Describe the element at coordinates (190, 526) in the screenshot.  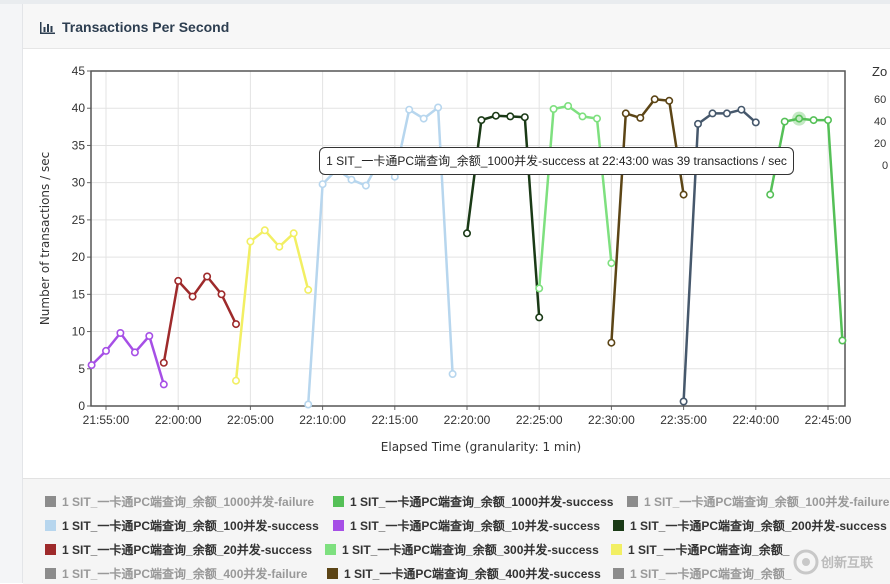
I see `legend-label: 1 SIT_一卡通PC端查询_余额_100并发-success` at that location.